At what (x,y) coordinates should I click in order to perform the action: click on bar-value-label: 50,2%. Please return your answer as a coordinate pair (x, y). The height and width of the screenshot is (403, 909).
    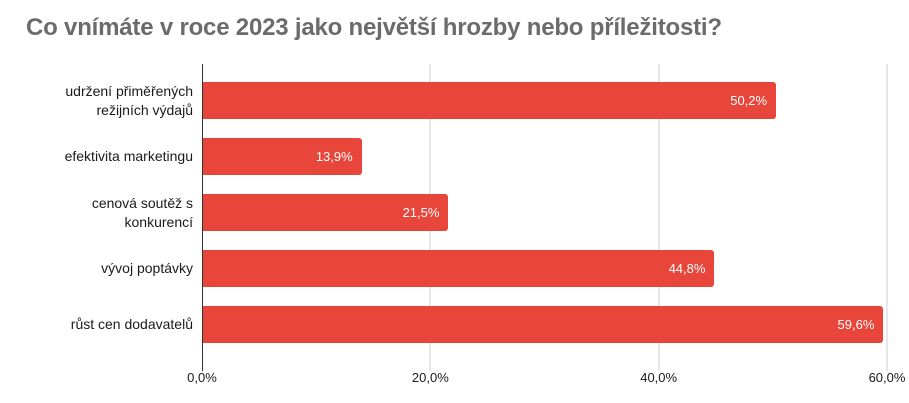
    Looking at the image, I should click on (749, 100).